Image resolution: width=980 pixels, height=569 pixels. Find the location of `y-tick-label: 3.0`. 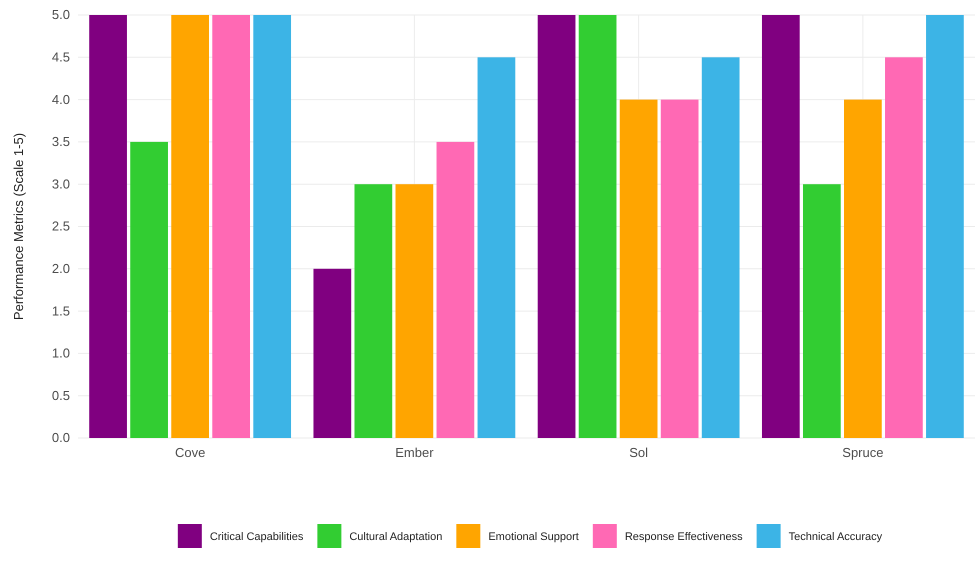

y-tick-label: 3.0 is located at coordinates (61, 184).